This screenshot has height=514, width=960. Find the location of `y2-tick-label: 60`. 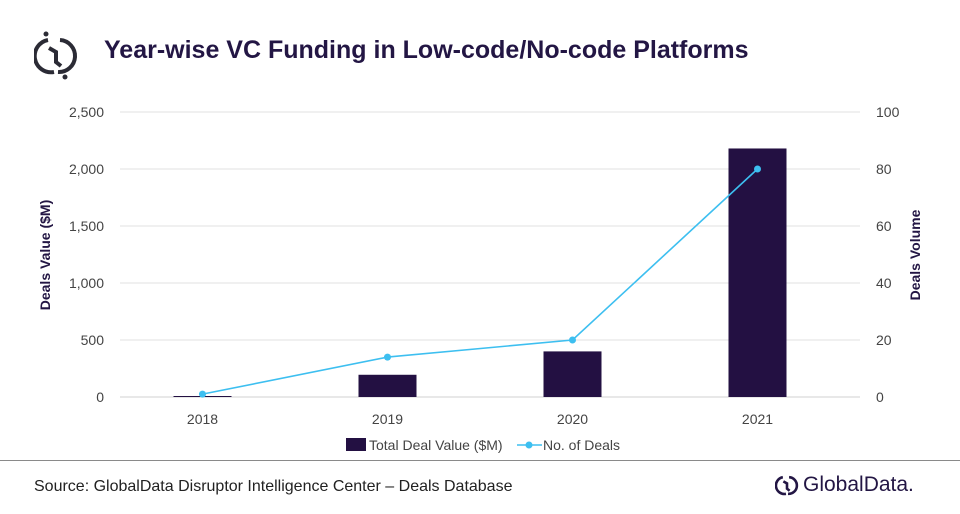

y2-tick-label: 60 is located at coordinates (884, 226).